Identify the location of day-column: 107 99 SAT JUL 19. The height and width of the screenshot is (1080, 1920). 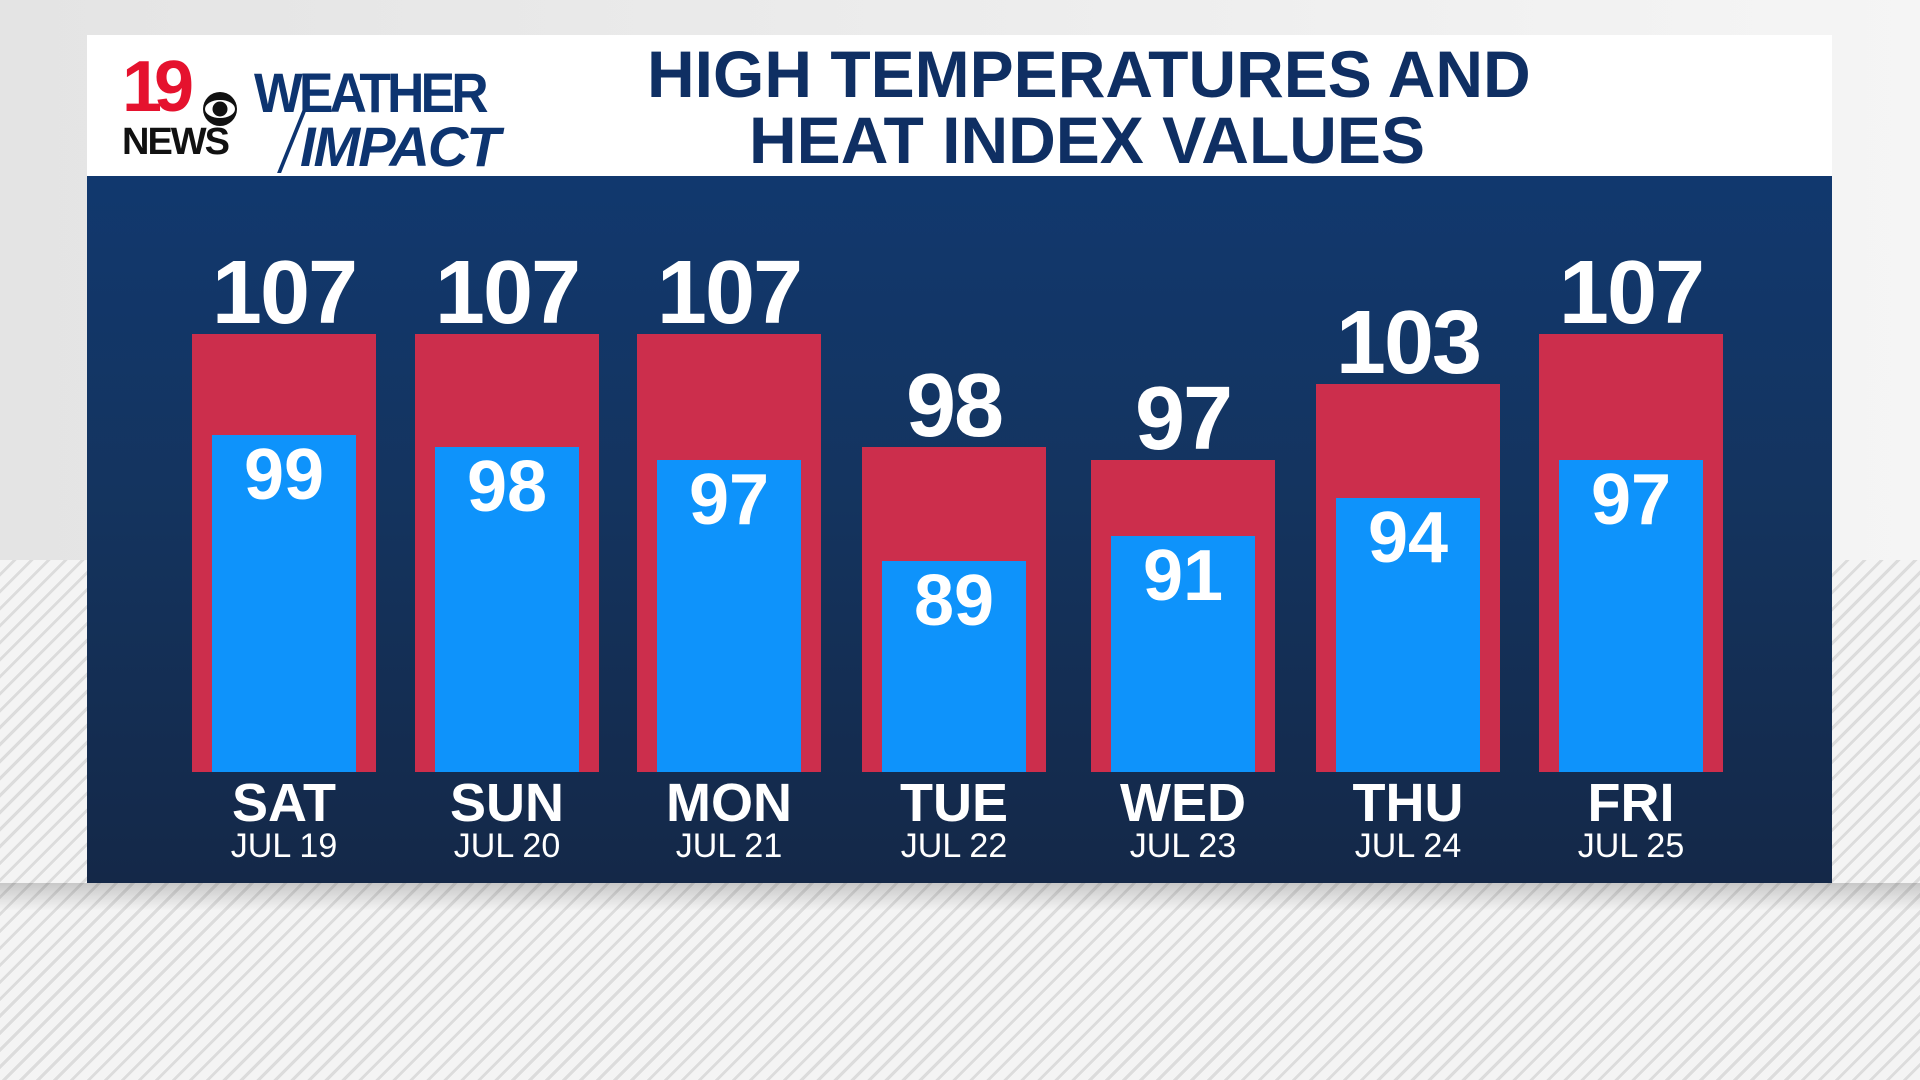
(284, 529).